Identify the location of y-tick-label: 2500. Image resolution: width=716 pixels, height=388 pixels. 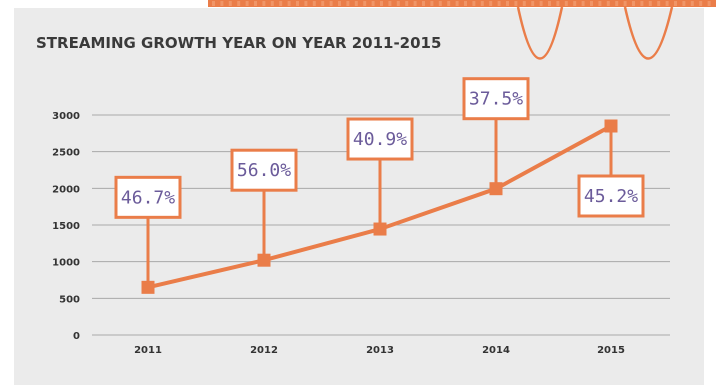
(66, 153).